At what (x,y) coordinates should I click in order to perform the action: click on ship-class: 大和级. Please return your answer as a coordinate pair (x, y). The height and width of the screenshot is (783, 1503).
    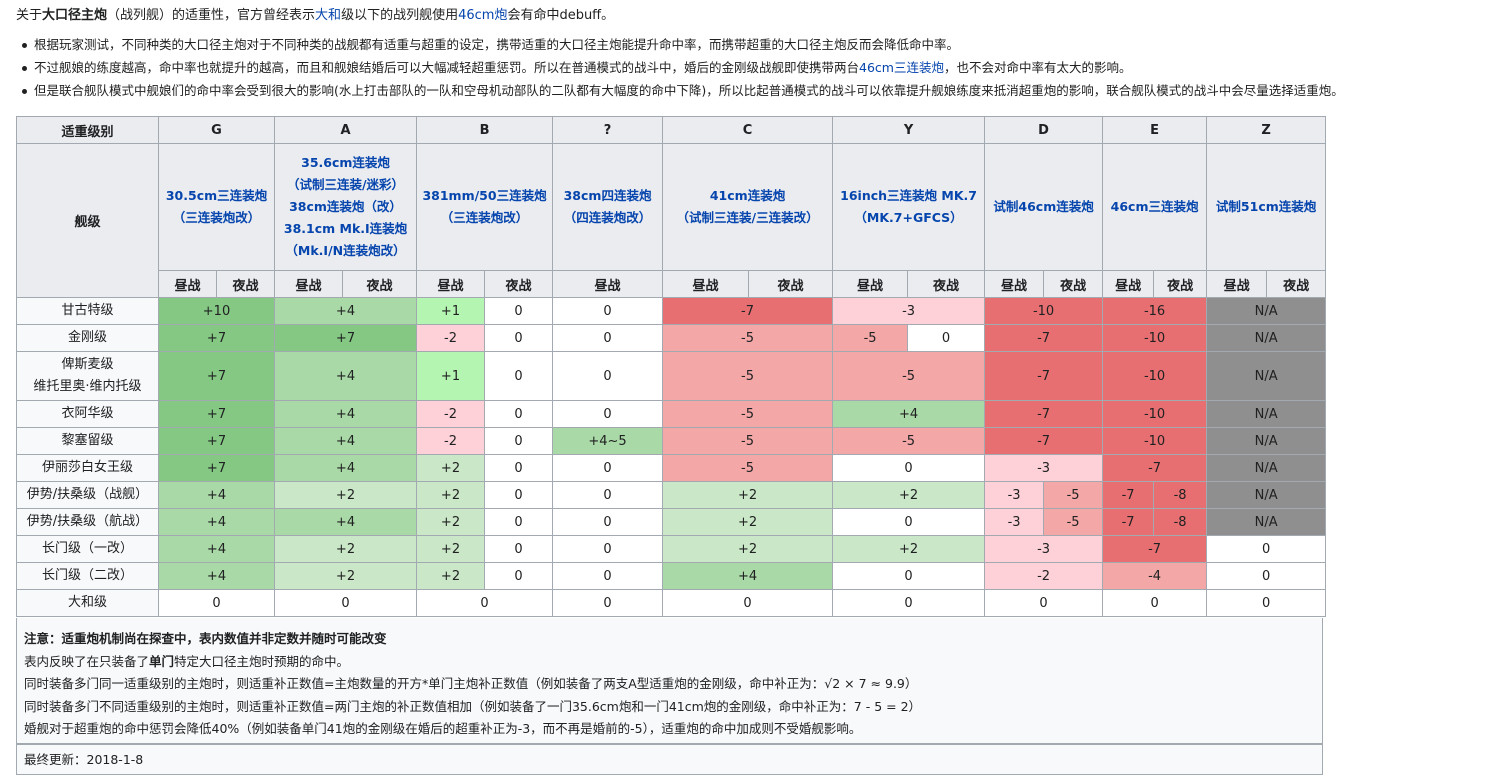
    Looking at the image, I should click on (87, 603).